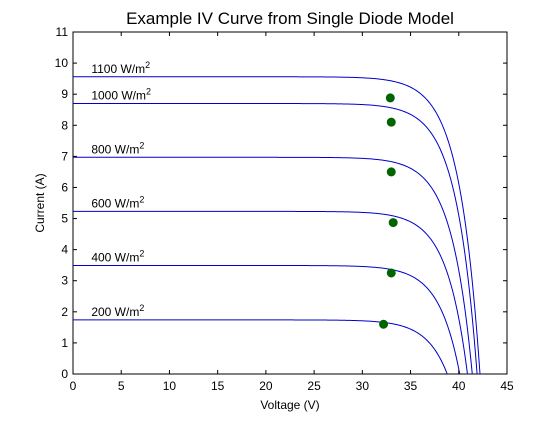  What do you see at coordinates (266, 386) in the screenshot?
I see `x-tick-label: 20` at bounding box center [266, 386].